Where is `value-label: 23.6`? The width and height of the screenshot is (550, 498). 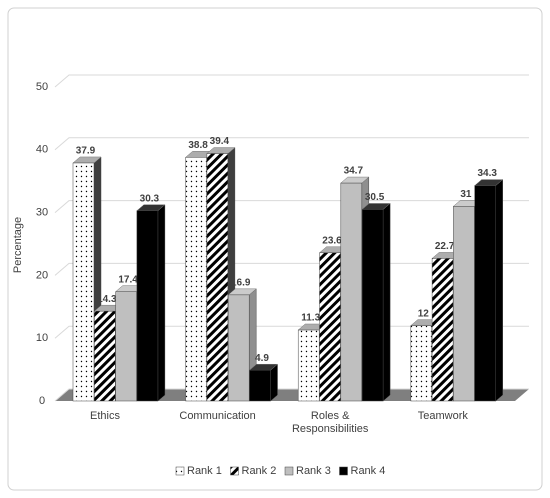
value-label: 23.6 is located at coordinates (332, 240).